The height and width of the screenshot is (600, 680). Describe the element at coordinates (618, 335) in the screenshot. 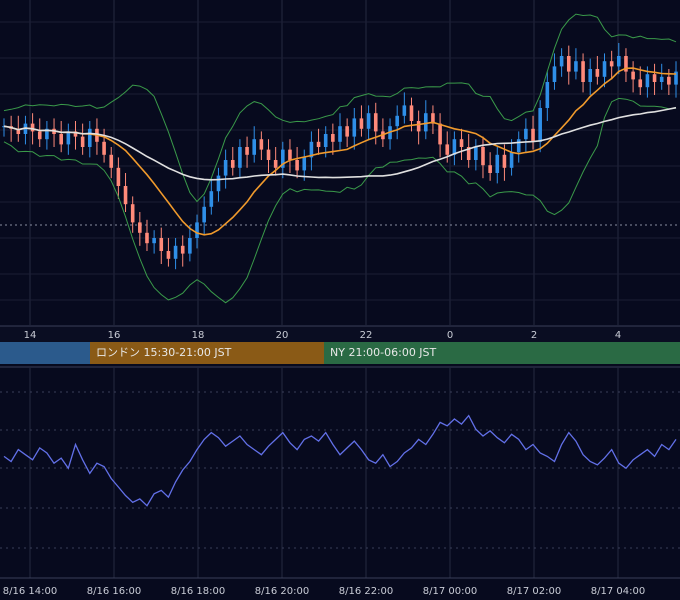

I see `top-axis-tick-label: 4` at that location.